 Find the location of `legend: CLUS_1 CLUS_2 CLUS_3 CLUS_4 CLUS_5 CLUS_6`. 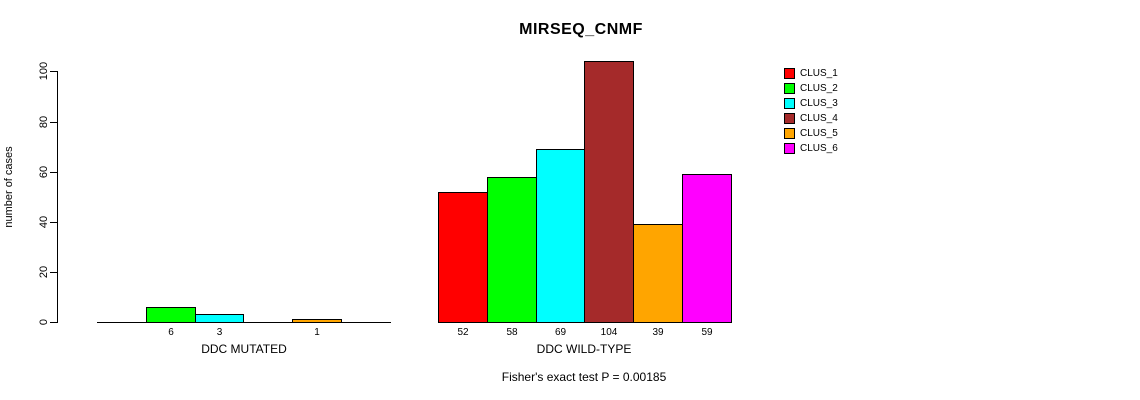

legend: CLUS_1 CLUS_2 CLUS_3 CLUS_4 CLUS_5 CLUS_6 is located at coordinates (811, 111).